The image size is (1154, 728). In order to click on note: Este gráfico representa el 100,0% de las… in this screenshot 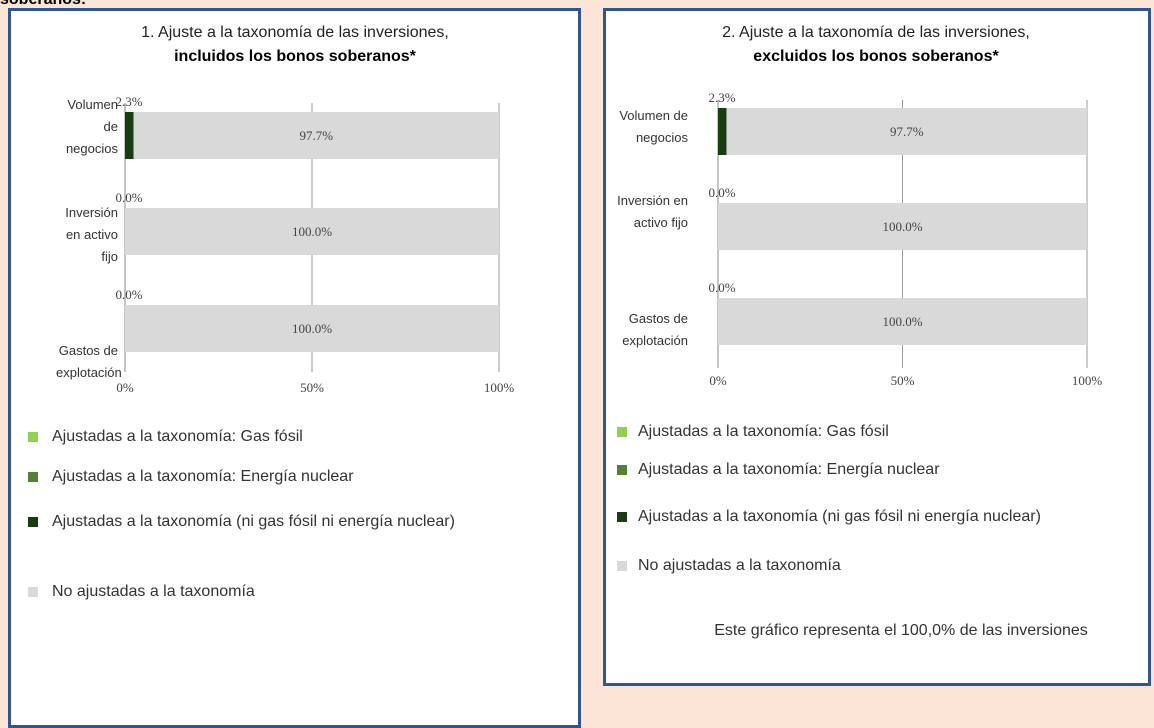, I will do `click(901, 630)`.